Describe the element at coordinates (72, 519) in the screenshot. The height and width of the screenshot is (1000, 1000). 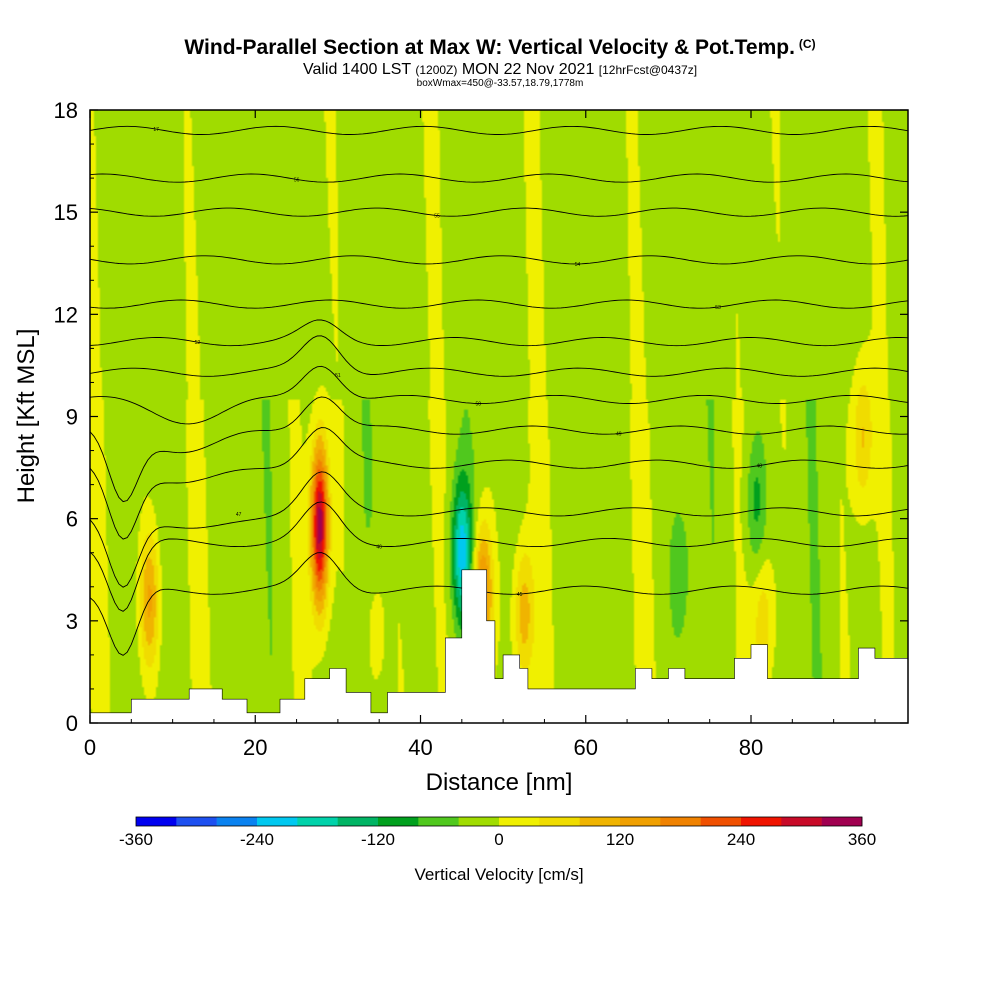
I see `y-tick-label: 6` at that location.